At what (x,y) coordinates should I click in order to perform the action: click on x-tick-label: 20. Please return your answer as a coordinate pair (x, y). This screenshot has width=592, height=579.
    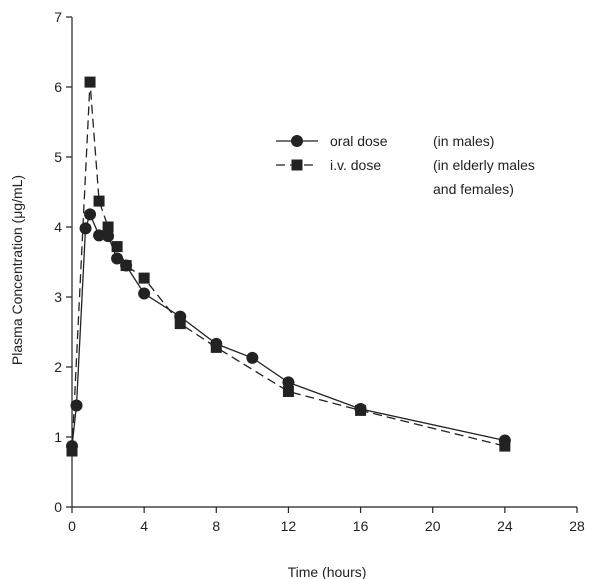
    Looking at the image, I should click on (433, 526).